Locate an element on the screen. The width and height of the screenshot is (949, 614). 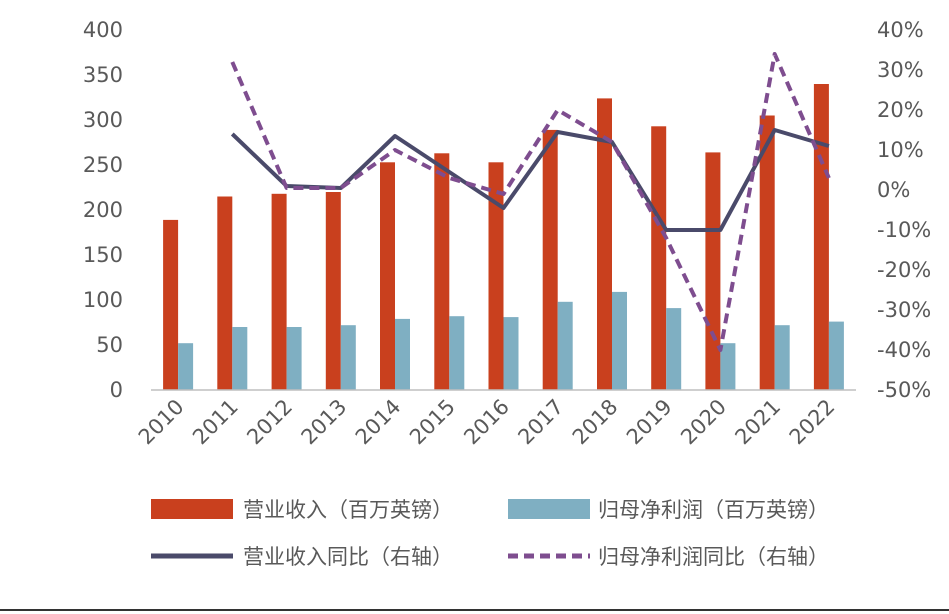
right-axis-ticks: -50% -40% -30% -20% -10% 0% 10% 20% 30% 40% is located at coordinates (904, 210).